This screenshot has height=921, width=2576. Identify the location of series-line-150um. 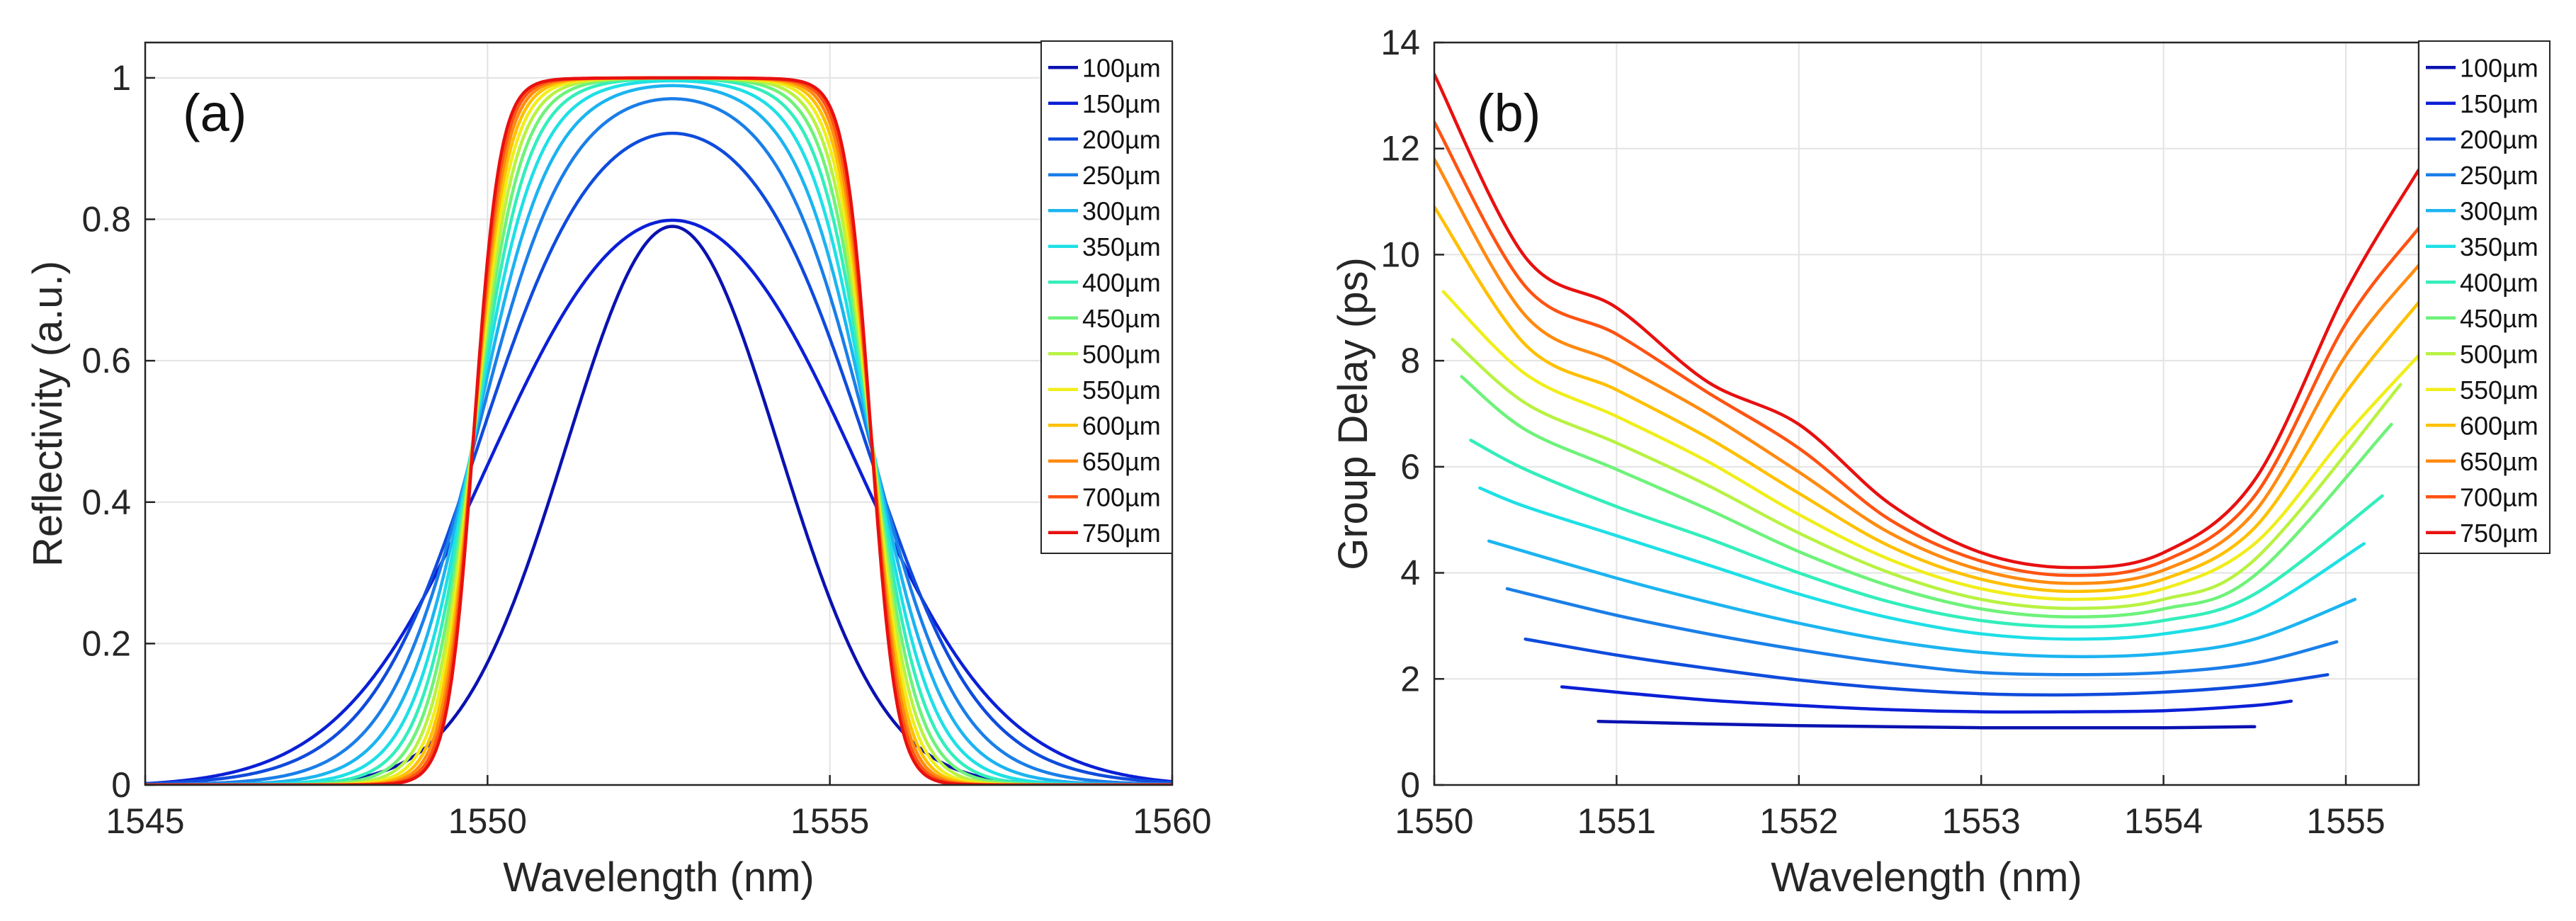
(1926, 699).